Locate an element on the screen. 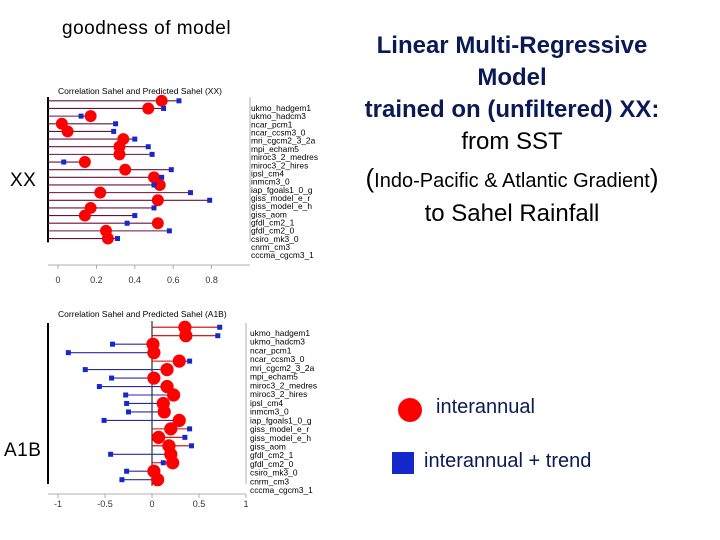 The image size is (720, 540). xx-category-label: ncar_pcm1 is located at coordinates (272, 124).